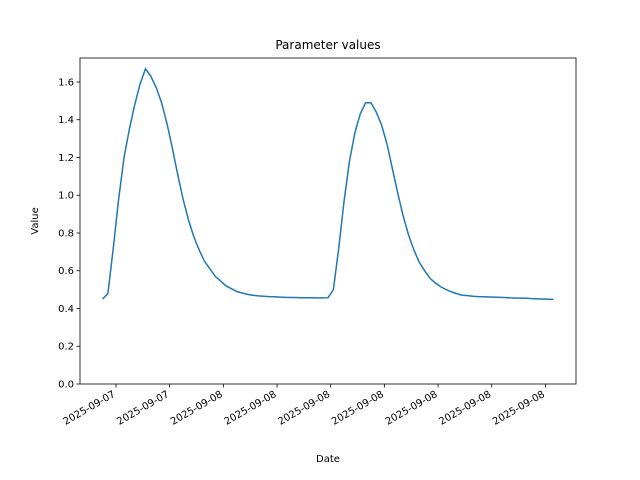 This screenshot has width=640, height=480. Describe the element at coordinates (66, 347) in the screenshot. I see `y-tick-label: 0.2` at that location.